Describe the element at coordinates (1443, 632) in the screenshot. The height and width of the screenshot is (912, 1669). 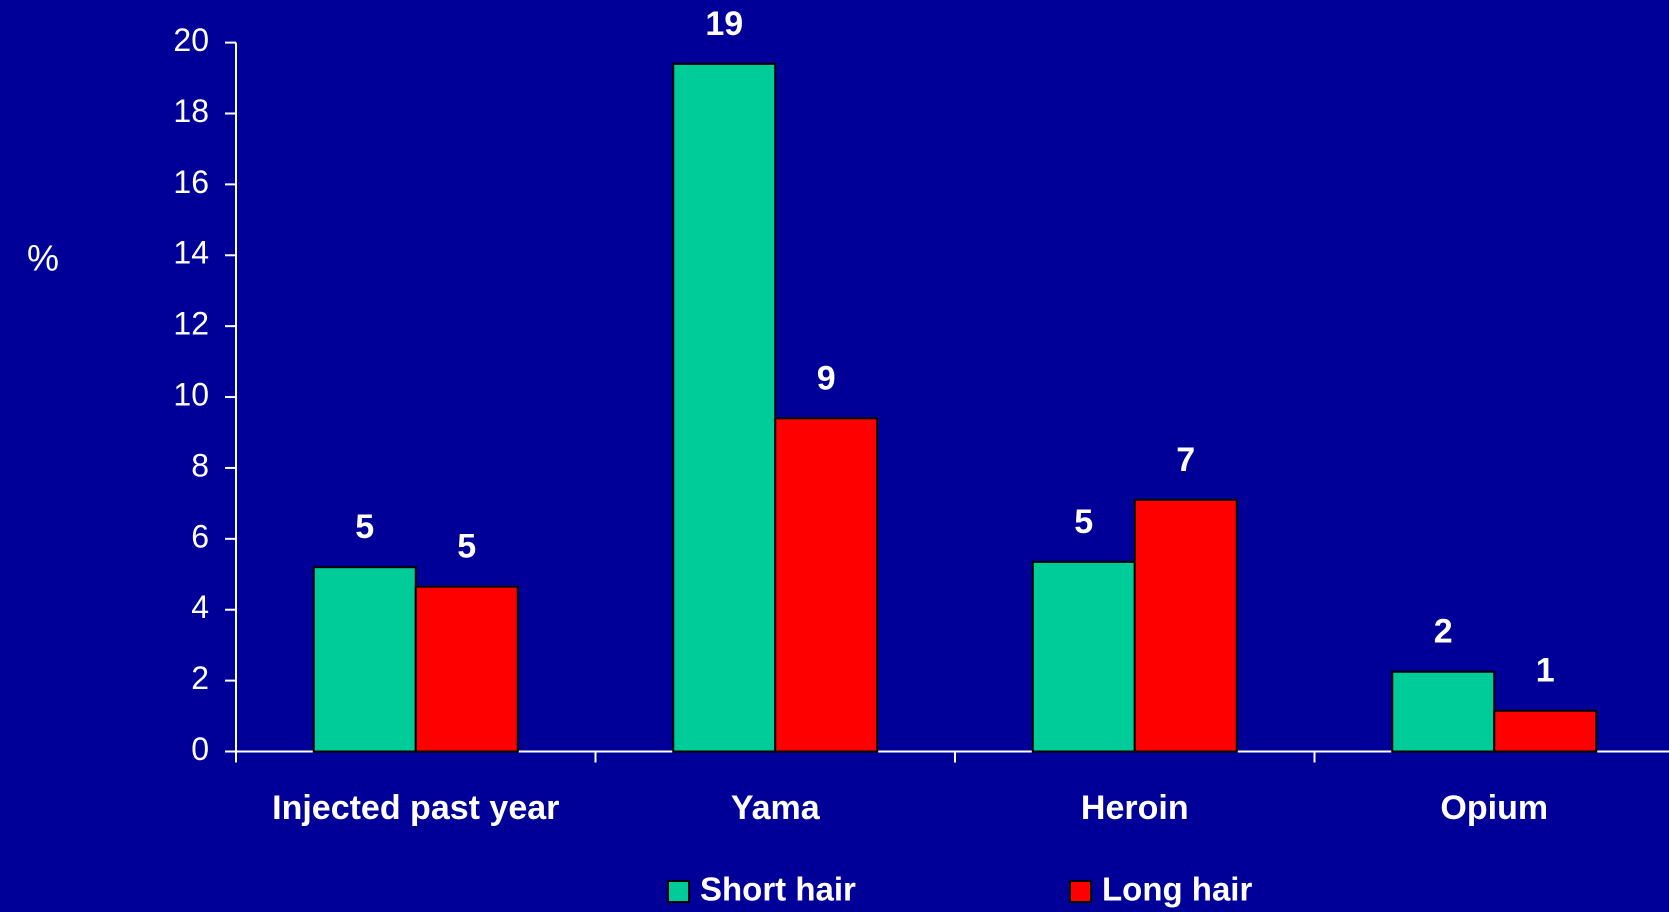
I see `value-label: 2` at that location.